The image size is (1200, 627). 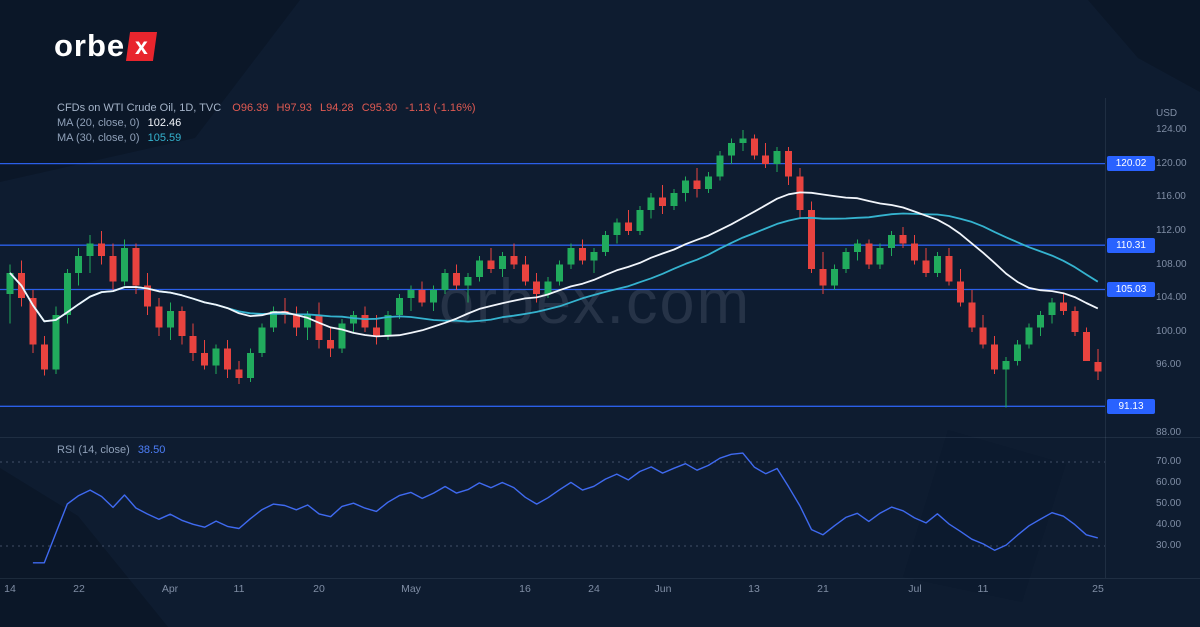 I want to click on time-tick: Apr, so click(x=170, y=589).